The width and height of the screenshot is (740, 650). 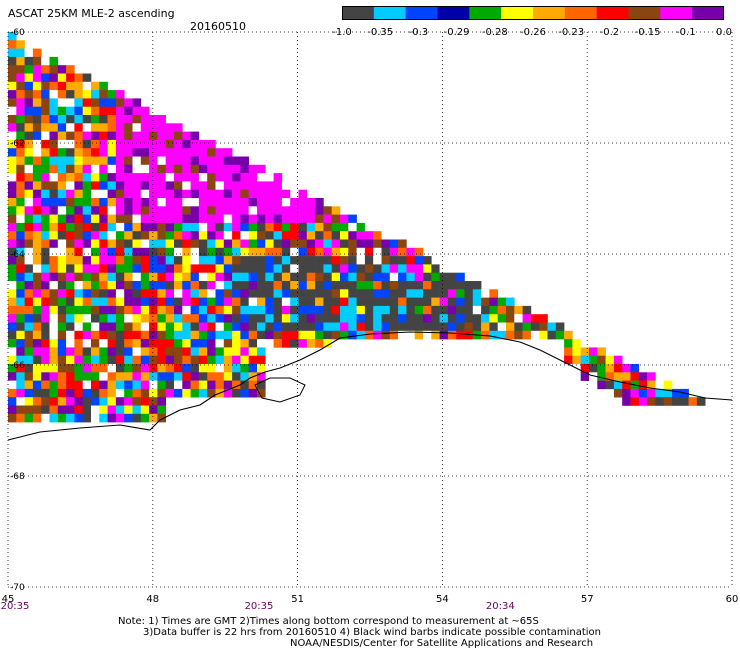 What do you see at coordinates (8, 599) in the screenshot?
I see `x-tick-label: 45` at bounding box center [8, 599].